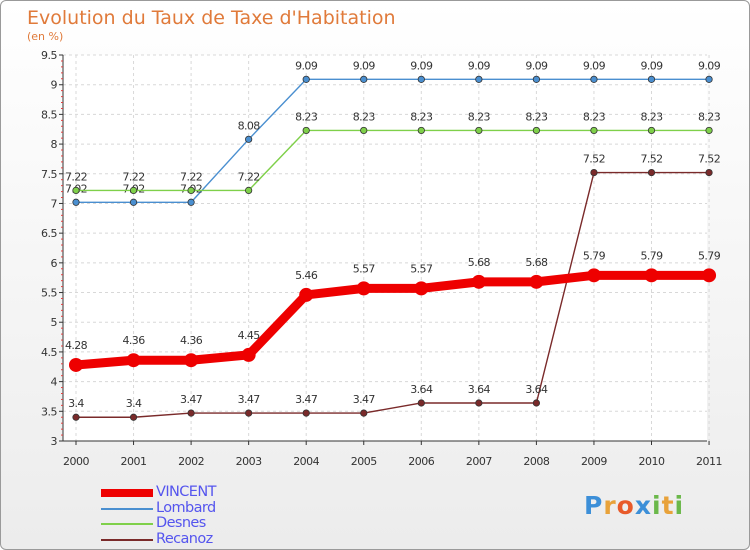  Describe the element at coordinates (54, 144) in the screenshot. I see `y-tick-label: 8` at that location.